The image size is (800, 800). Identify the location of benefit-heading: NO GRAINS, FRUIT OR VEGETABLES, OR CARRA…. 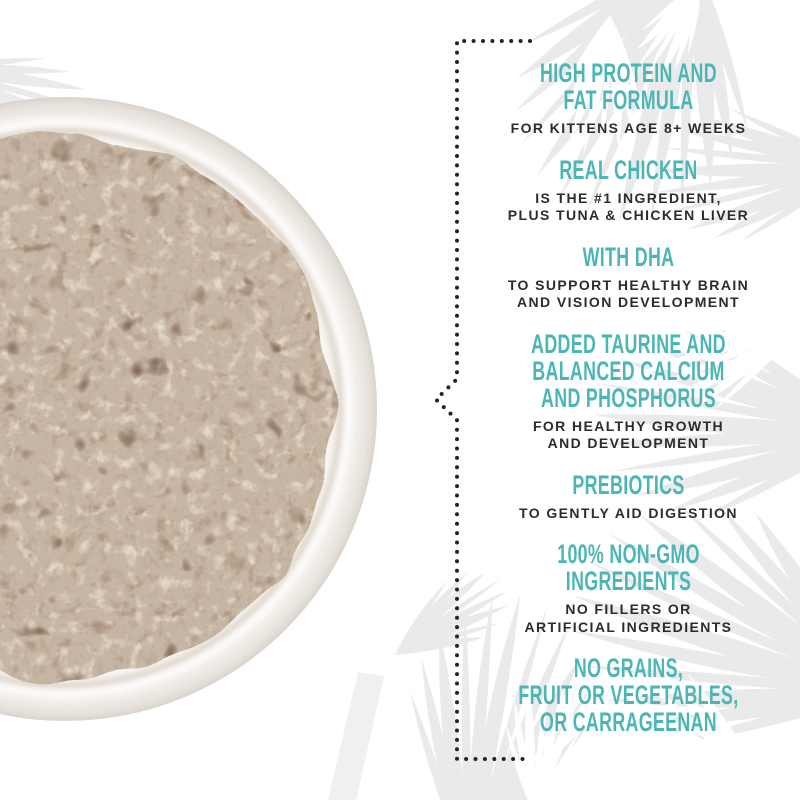
(628, 695).